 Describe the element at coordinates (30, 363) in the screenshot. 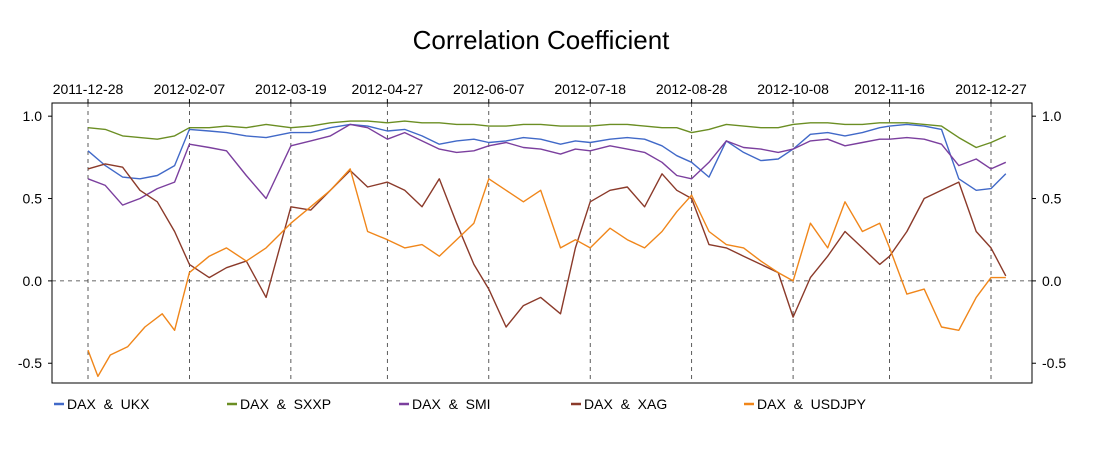

I see `y-tick-label-left: -0.5` at that location.